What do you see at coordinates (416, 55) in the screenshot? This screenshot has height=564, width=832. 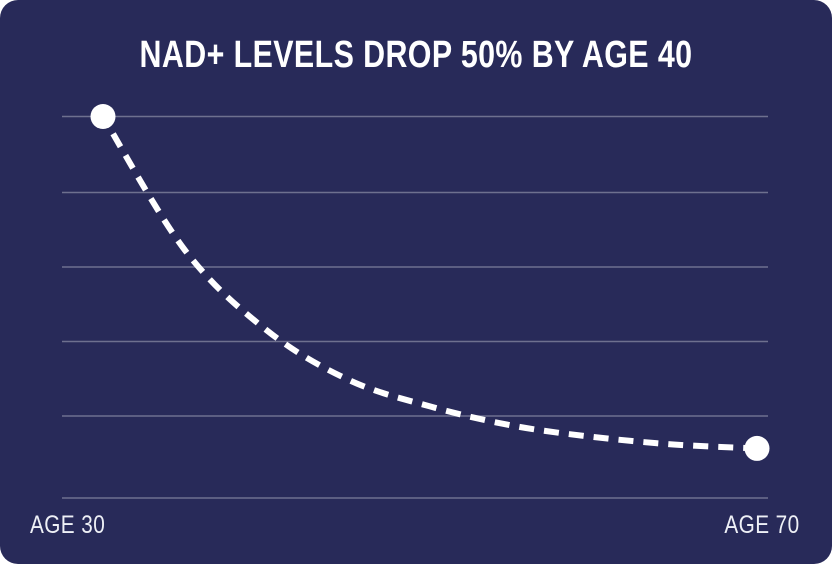 I see `chart-title: NAD+ LEVELS DROP 50% BY AGE 40` at bounding box center [416, 55].